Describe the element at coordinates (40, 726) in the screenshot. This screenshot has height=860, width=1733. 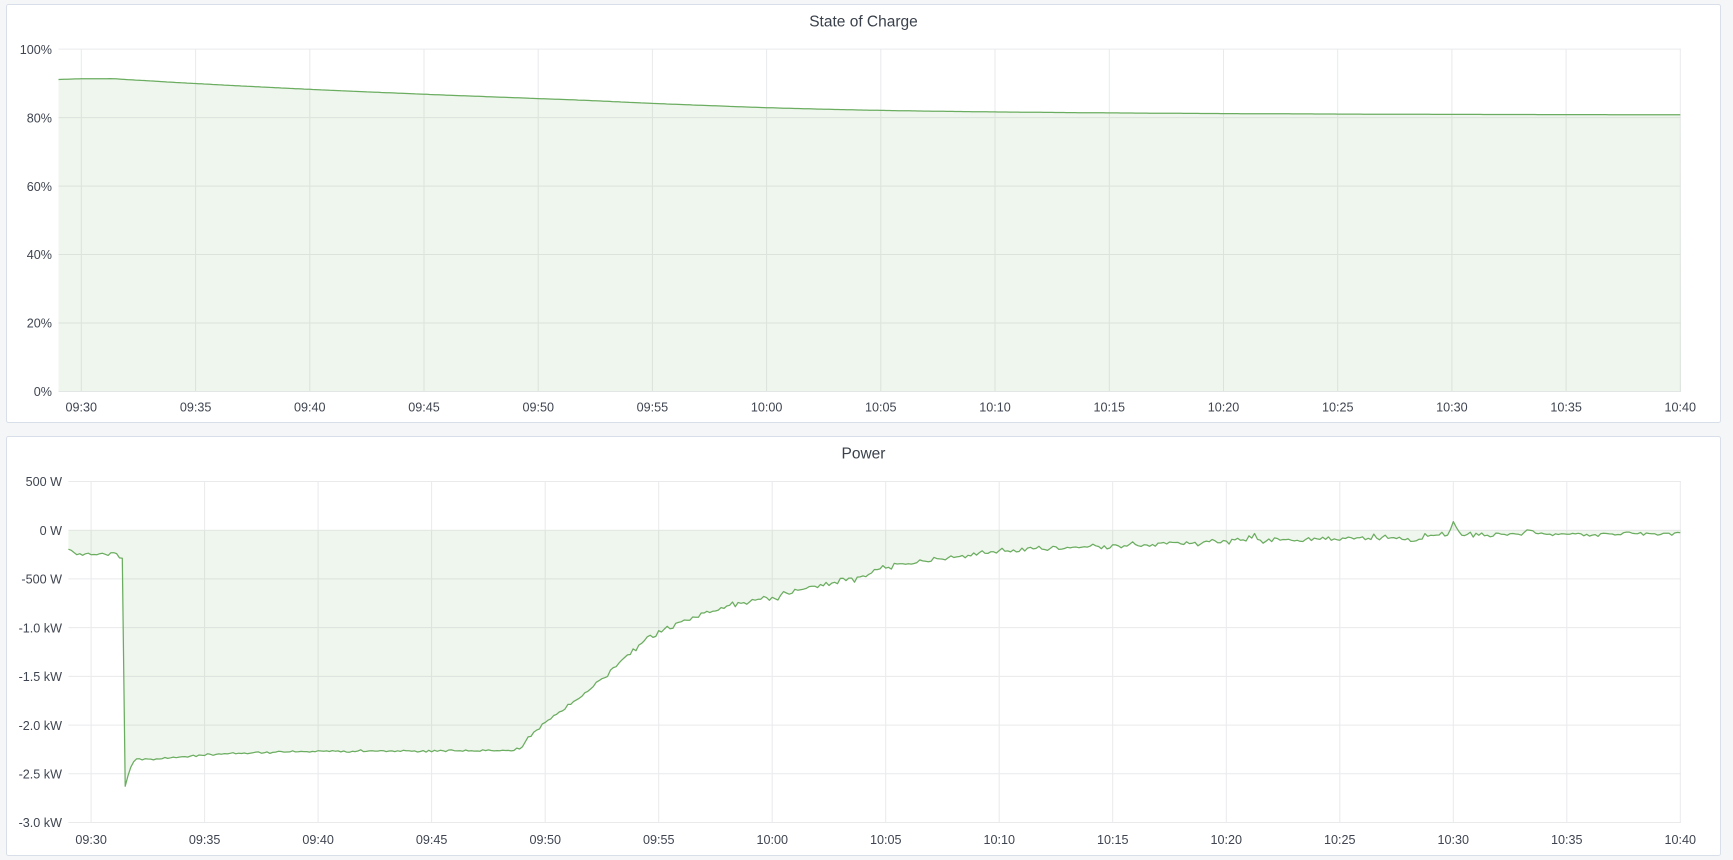
I see `svg-text: -2.0 kW` at that location.